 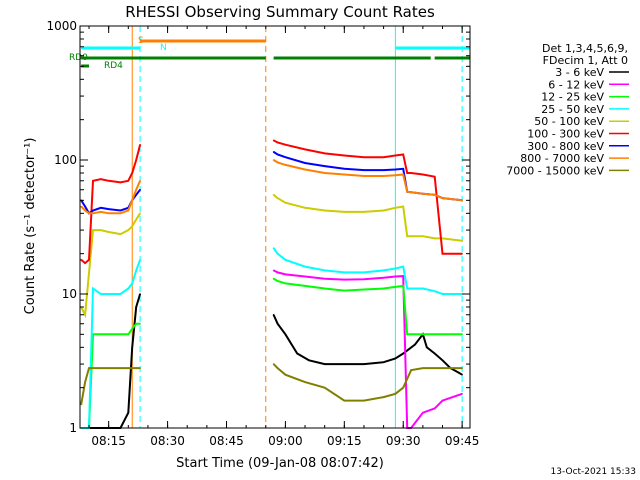 I want to click on timestamp: 13-Oct-2021 15:33, so click(x=593, y=472).